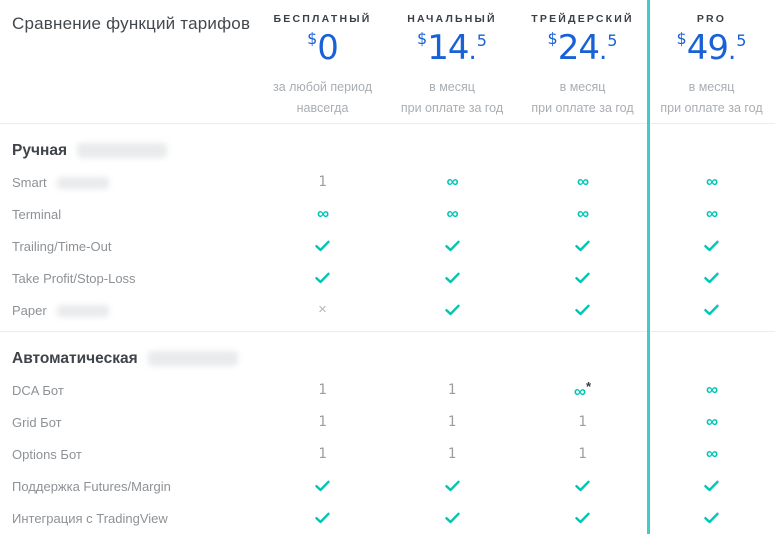 This screenshot has width=775, height=534. I want to click on feature-label-text: Options Бот, so click(47, 454).